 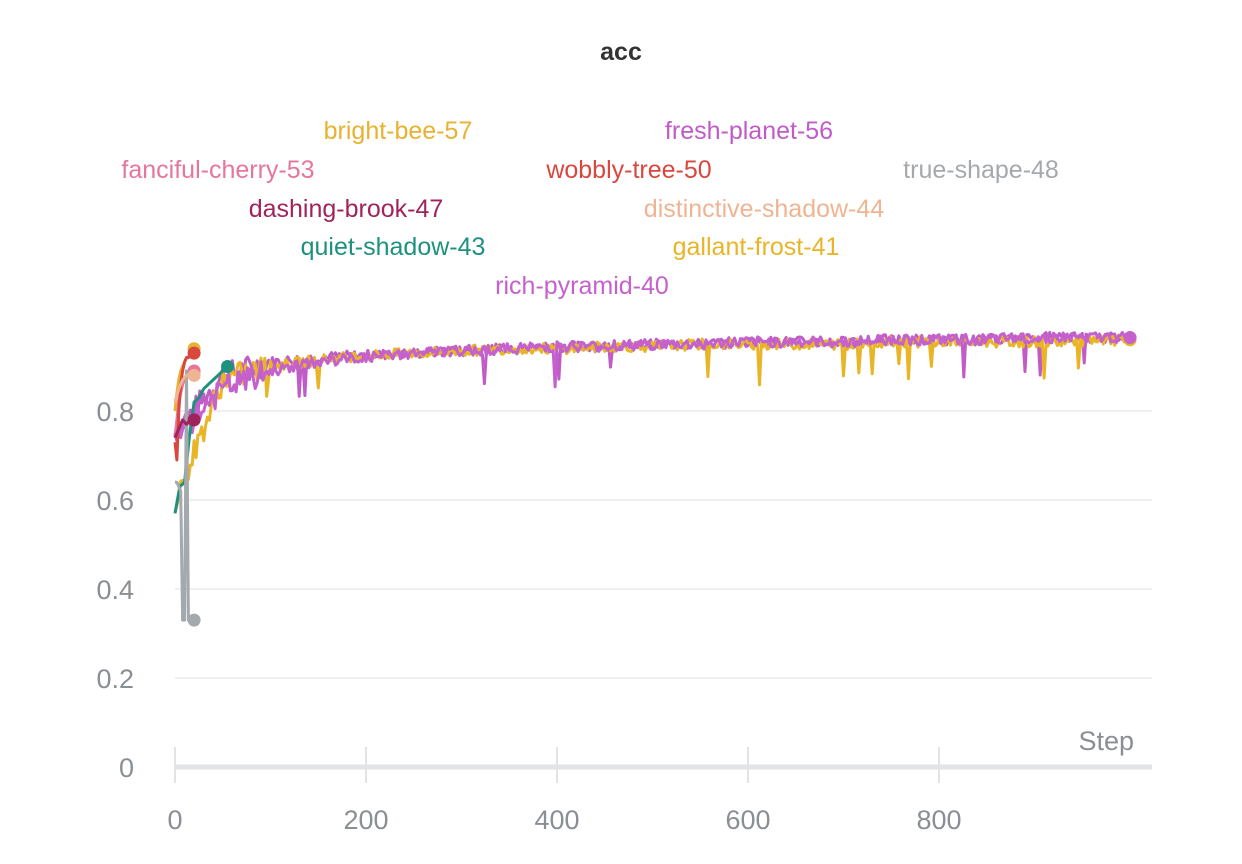 I want to click on y-tick-label: 0.6, so click(x=115, y=501).